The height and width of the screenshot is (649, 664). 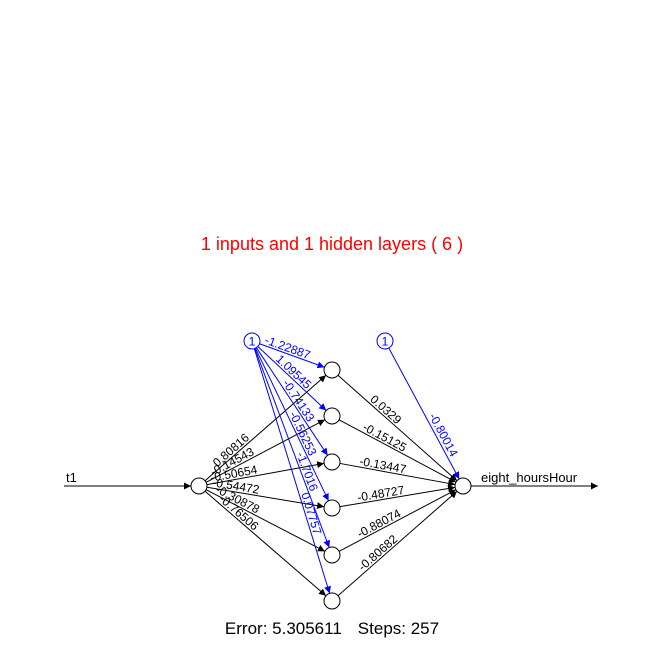 I want to click on hidden-output-weight-label: -0.13447, so click(x=382, y=465).